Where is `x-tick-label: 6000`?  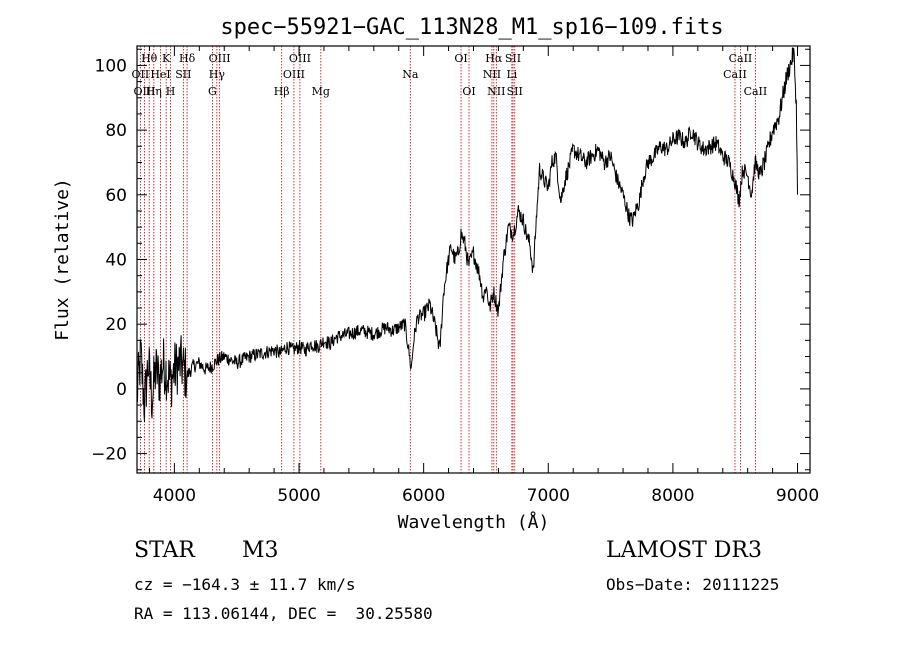
x-tick-label: 6000 is located at coordinates (423, 496).